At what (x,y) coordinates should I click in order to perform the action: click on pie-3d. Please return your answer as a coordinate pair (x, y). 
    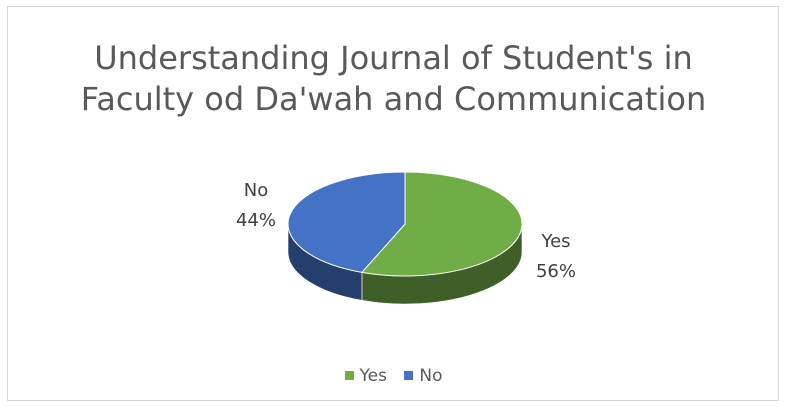
    Looking at the image, I should click on (405, 238).